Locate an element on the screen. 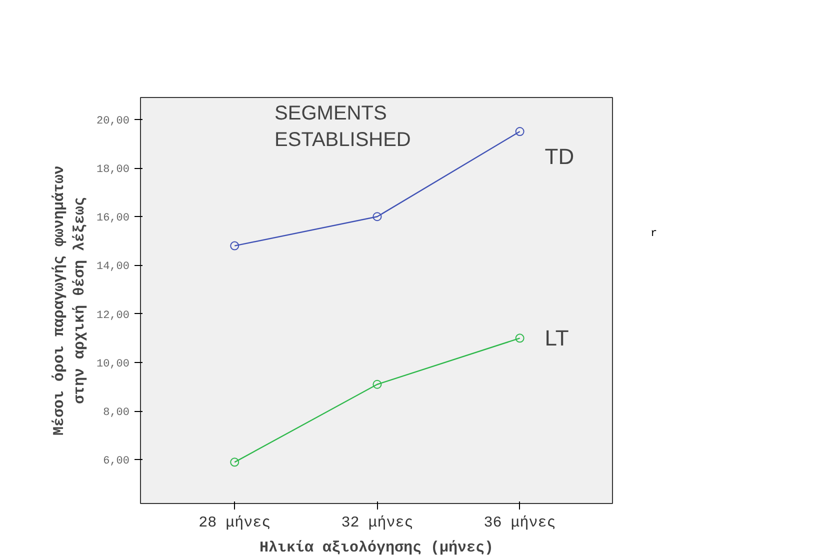 The width and height of the screenshot is (819, 560). y-tick-label: 6,00 is located at coordinates (116, 462).